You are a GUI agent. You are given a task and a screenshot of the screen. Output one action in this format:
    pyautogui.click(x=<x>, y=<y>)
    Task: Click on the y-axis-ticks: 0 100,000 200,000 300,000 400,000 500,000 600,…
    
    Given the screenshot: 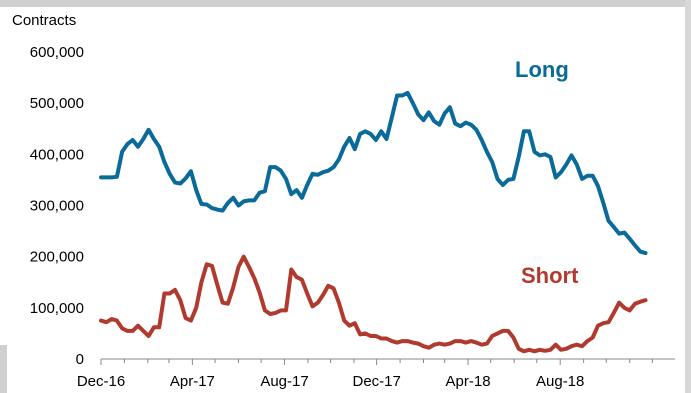 What is the action you would take?
    pyautogui.click(x=57, y=206)
    